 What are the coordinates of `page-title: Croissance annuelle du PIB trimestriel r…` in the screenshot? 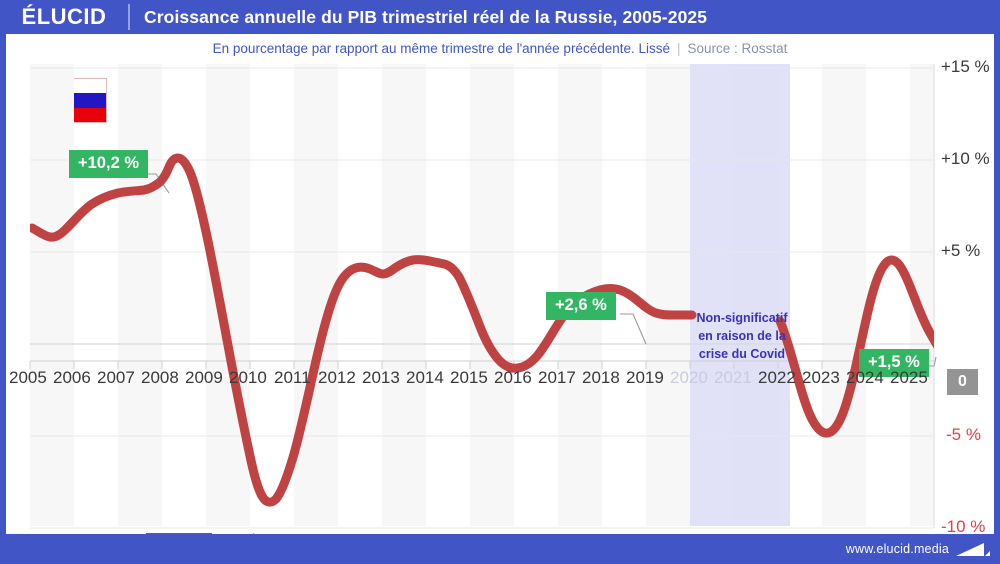 It's located at (426, 16).